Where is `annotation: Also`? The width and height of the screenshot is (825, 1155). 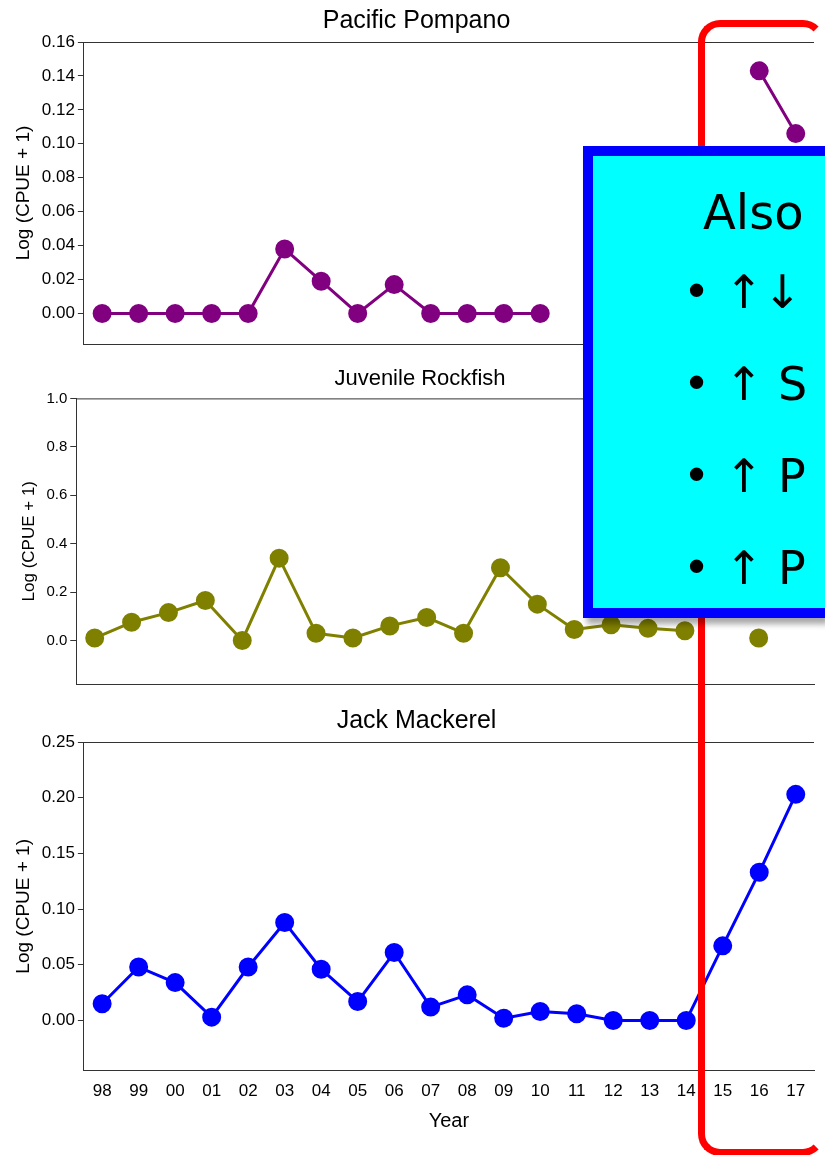
annotation: Also is located at coordinates (753, 211).